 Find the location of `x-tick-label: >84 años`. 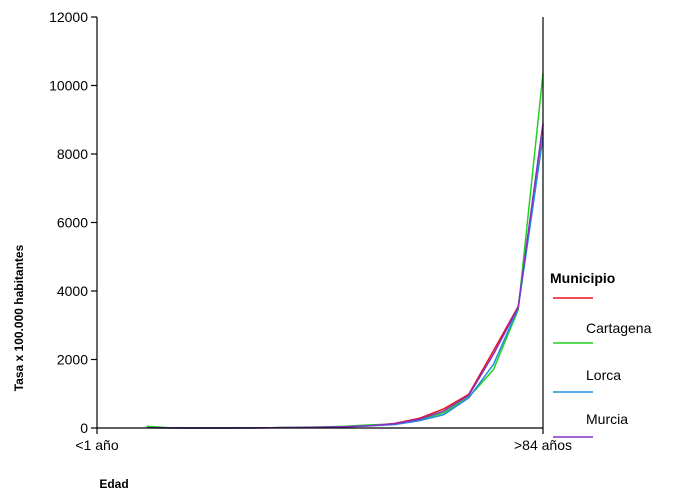

x-tick-label: >84 años is located at coordinates (543, 445).